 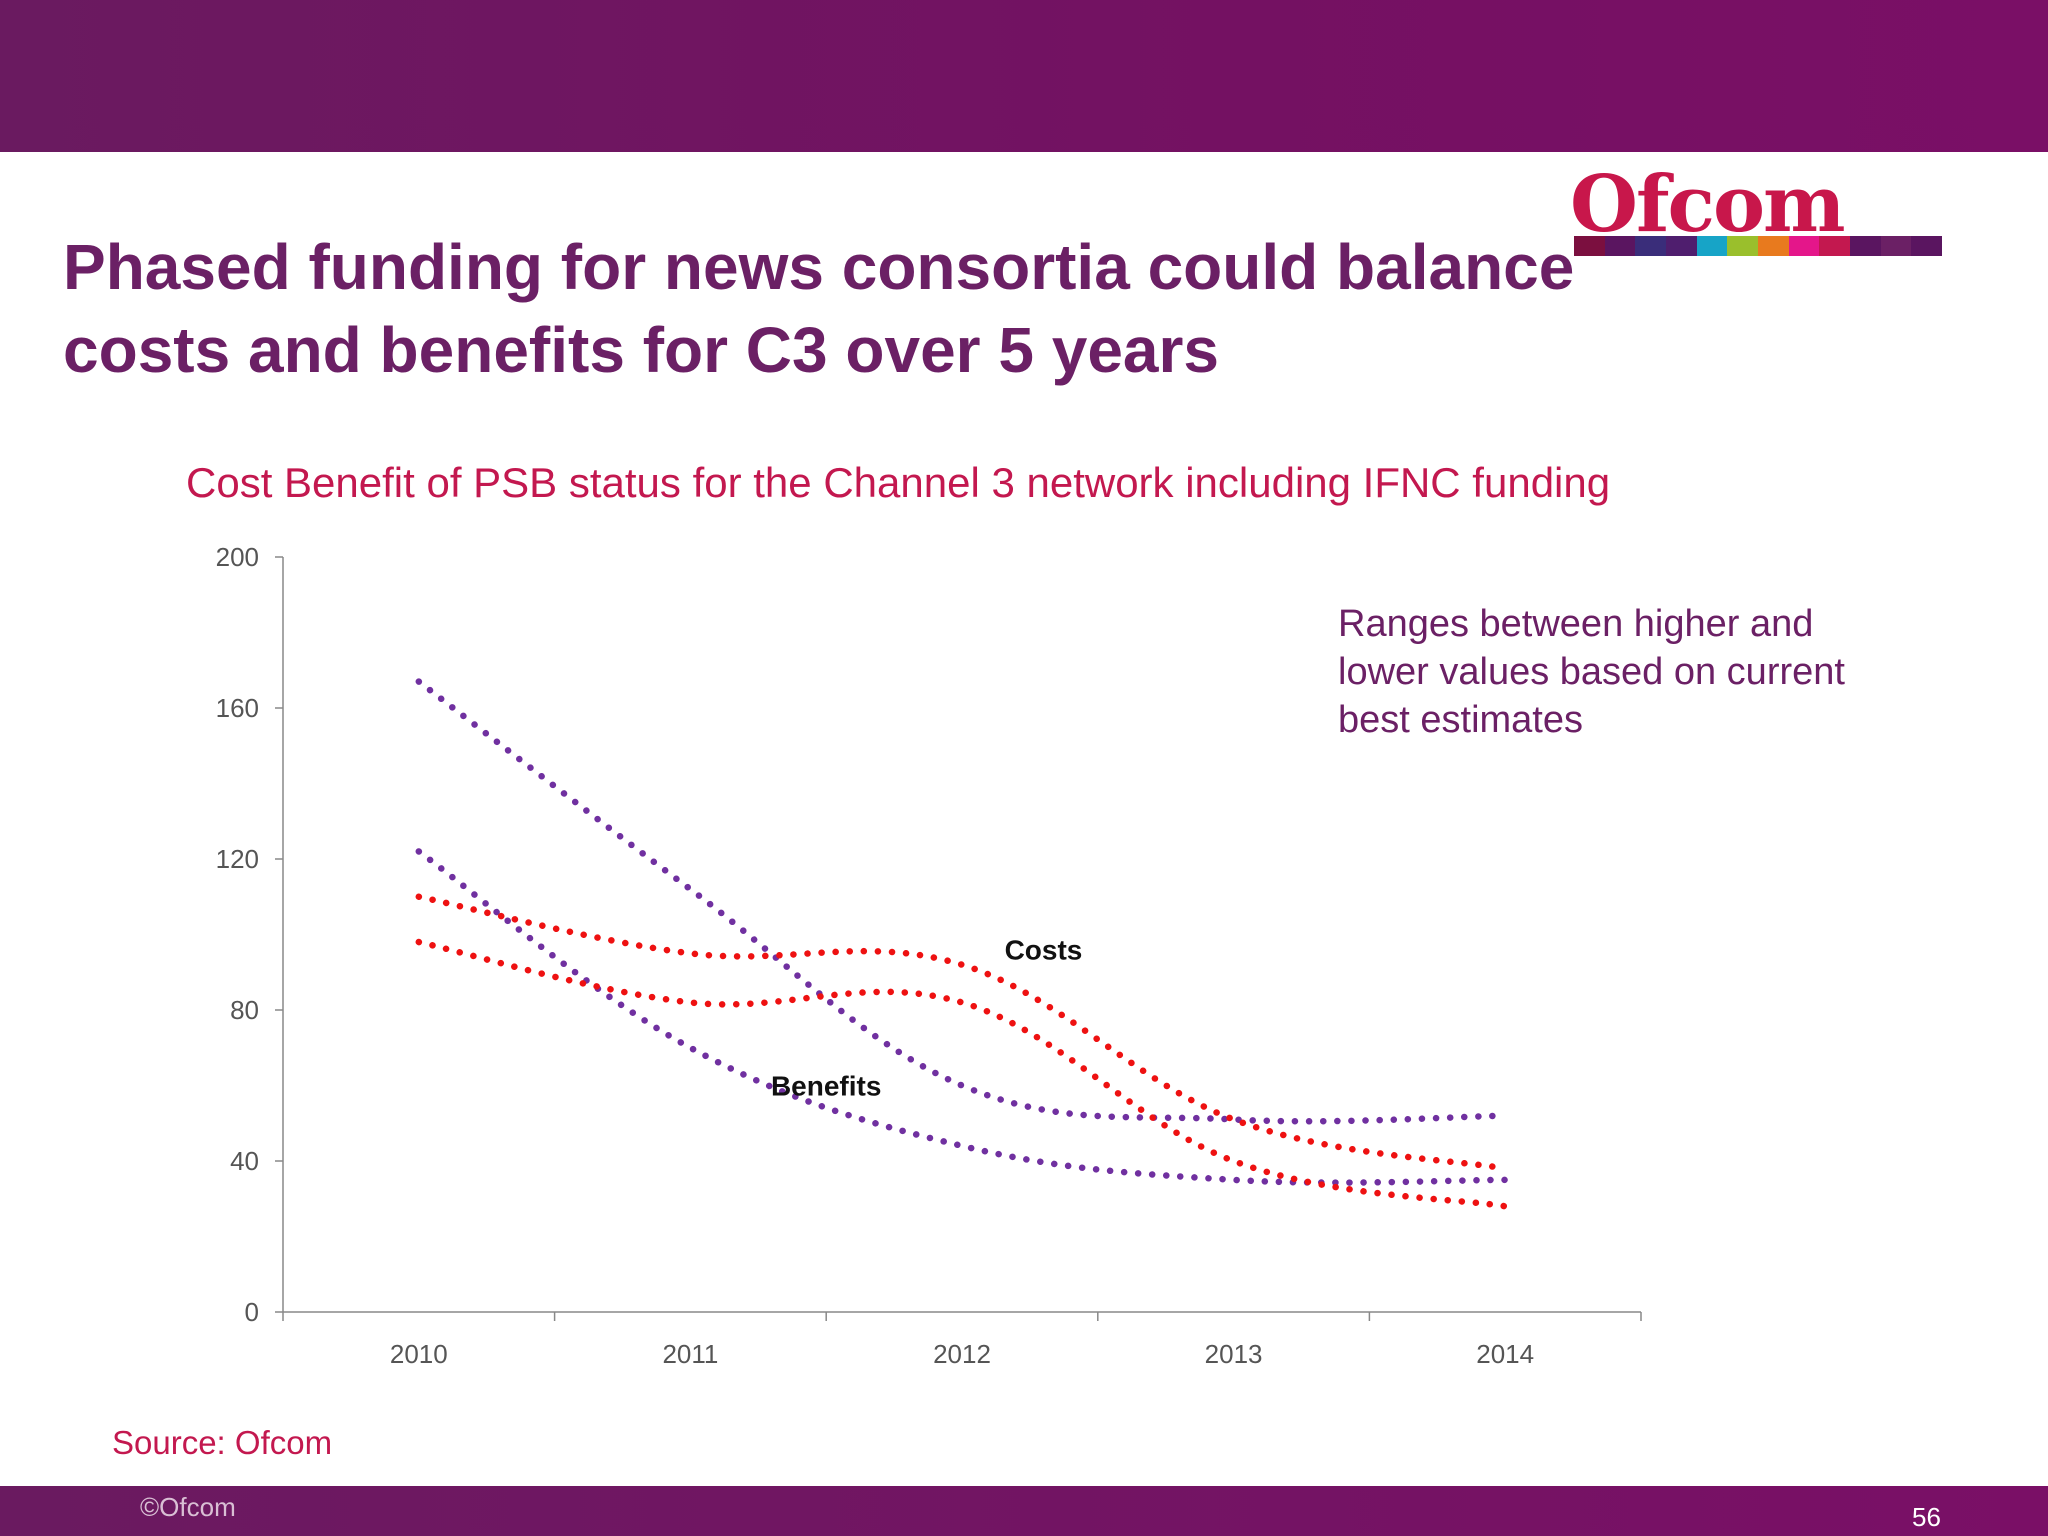 I want to click on copyright-text: ©Ofcom, so click(x=188, y=1507).